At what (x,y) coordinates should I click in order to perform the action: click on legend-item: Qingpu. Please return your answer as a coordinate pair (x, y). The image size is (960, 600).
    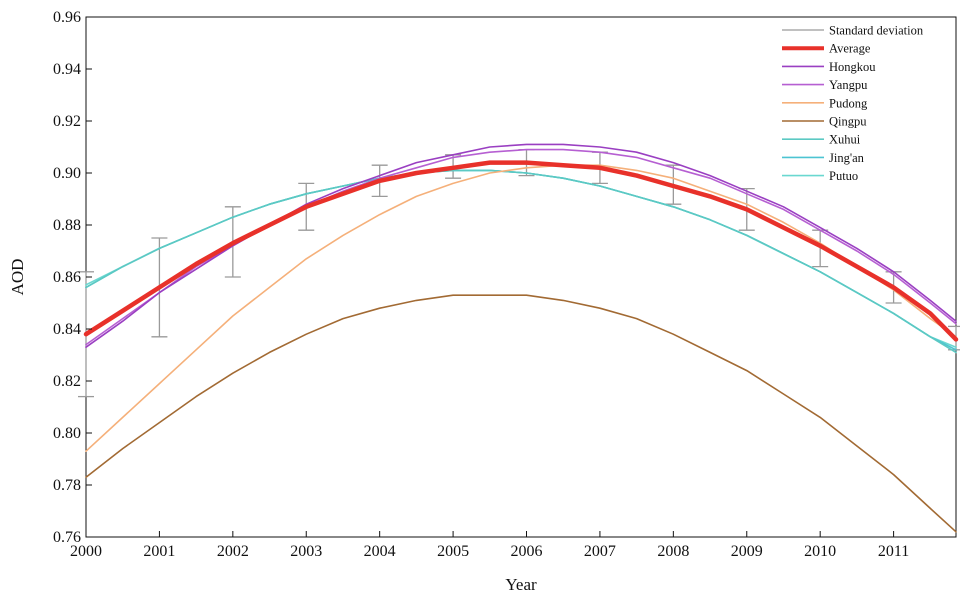
    Looking at the image, I should click on (824, 122).